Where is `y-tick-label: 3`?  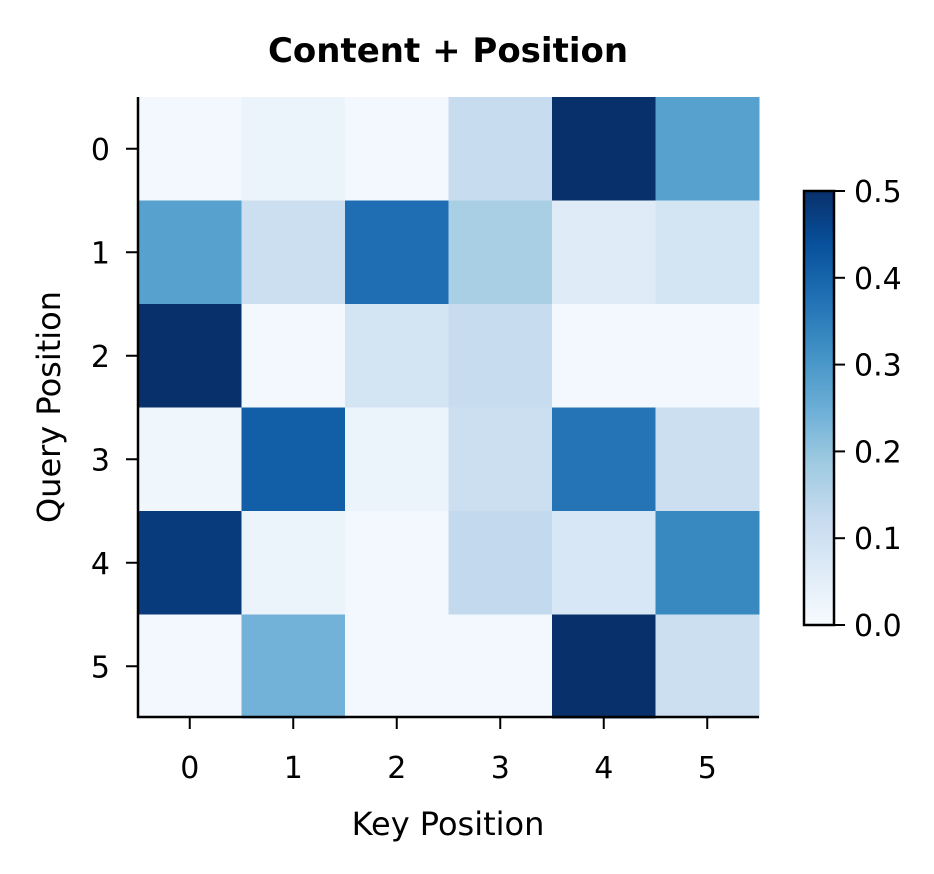
y-tick-label: 3 is located at coordinates (100, 460).